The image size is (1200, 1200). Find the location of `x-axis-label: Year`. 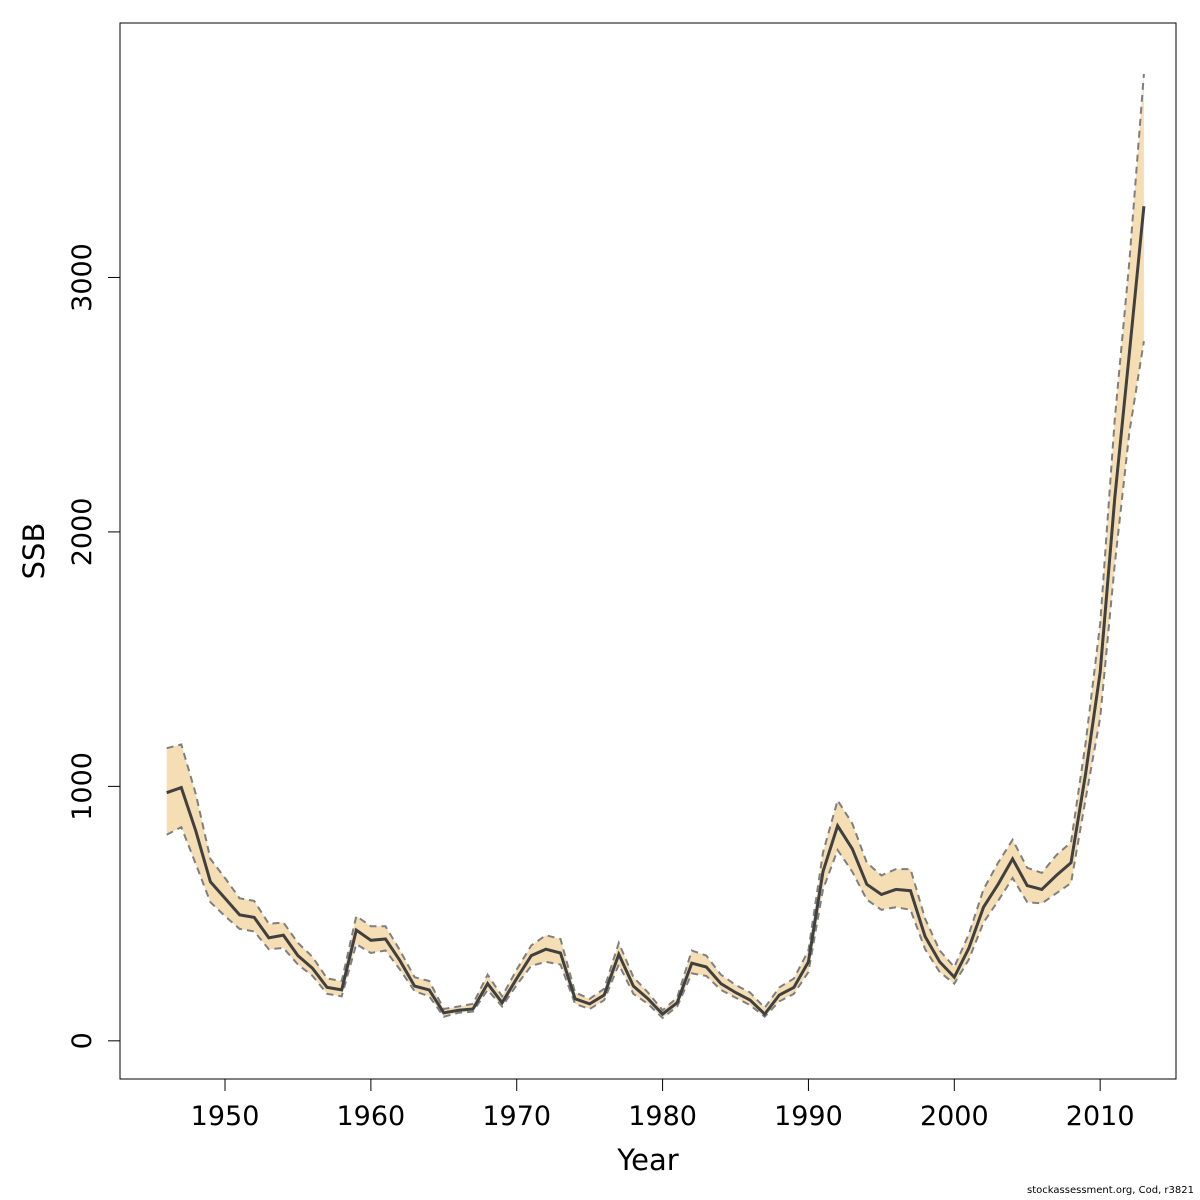

x-axis-label: Year is located at coordinates (647, 1160).